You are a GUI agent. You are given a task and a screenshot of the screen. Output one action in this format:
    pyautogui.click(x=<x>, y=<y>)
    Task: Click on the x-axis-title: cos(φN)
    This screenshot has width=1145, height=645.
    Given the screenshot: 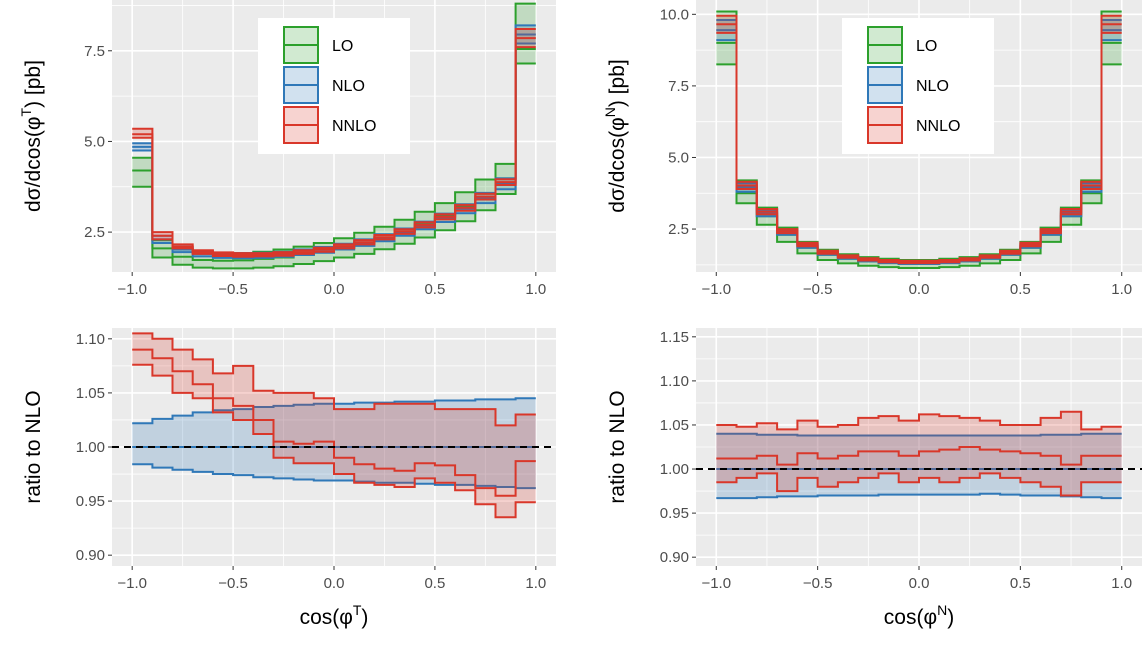 What is the action you would take?
    pyautogui.click(x=919, y=615)
    